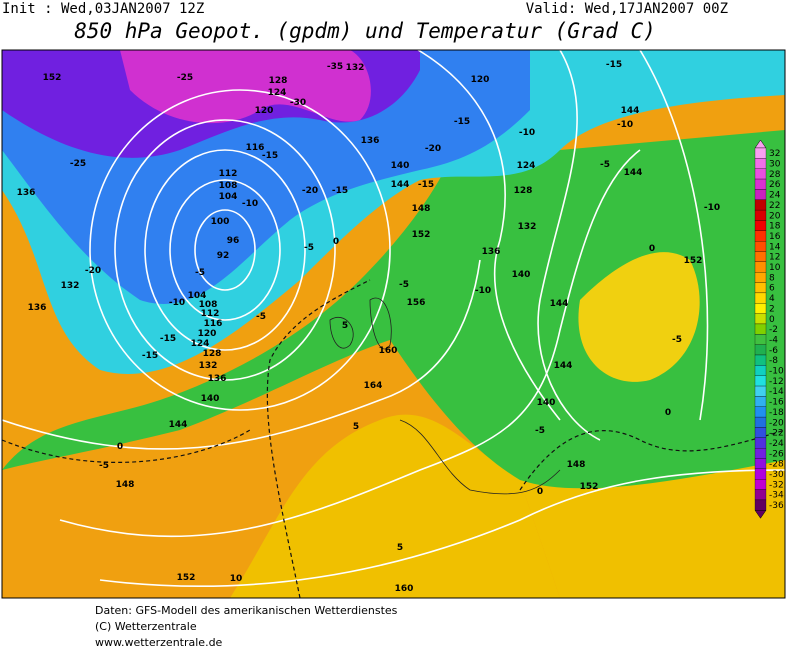  What do you see at coordinates (159, 642) in the screenshot?
I see `footer-line: www.wetterzentrale.de` at bounding box center [159, 642].